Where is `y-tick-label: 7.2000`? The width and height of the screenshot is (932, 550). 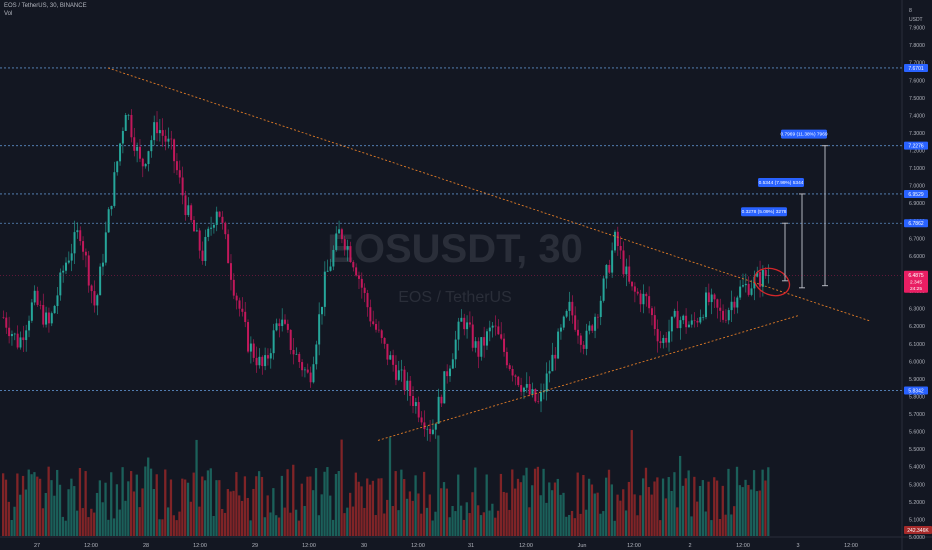
y-tick-label: 7.2000 is located at coordinates (917, 152).